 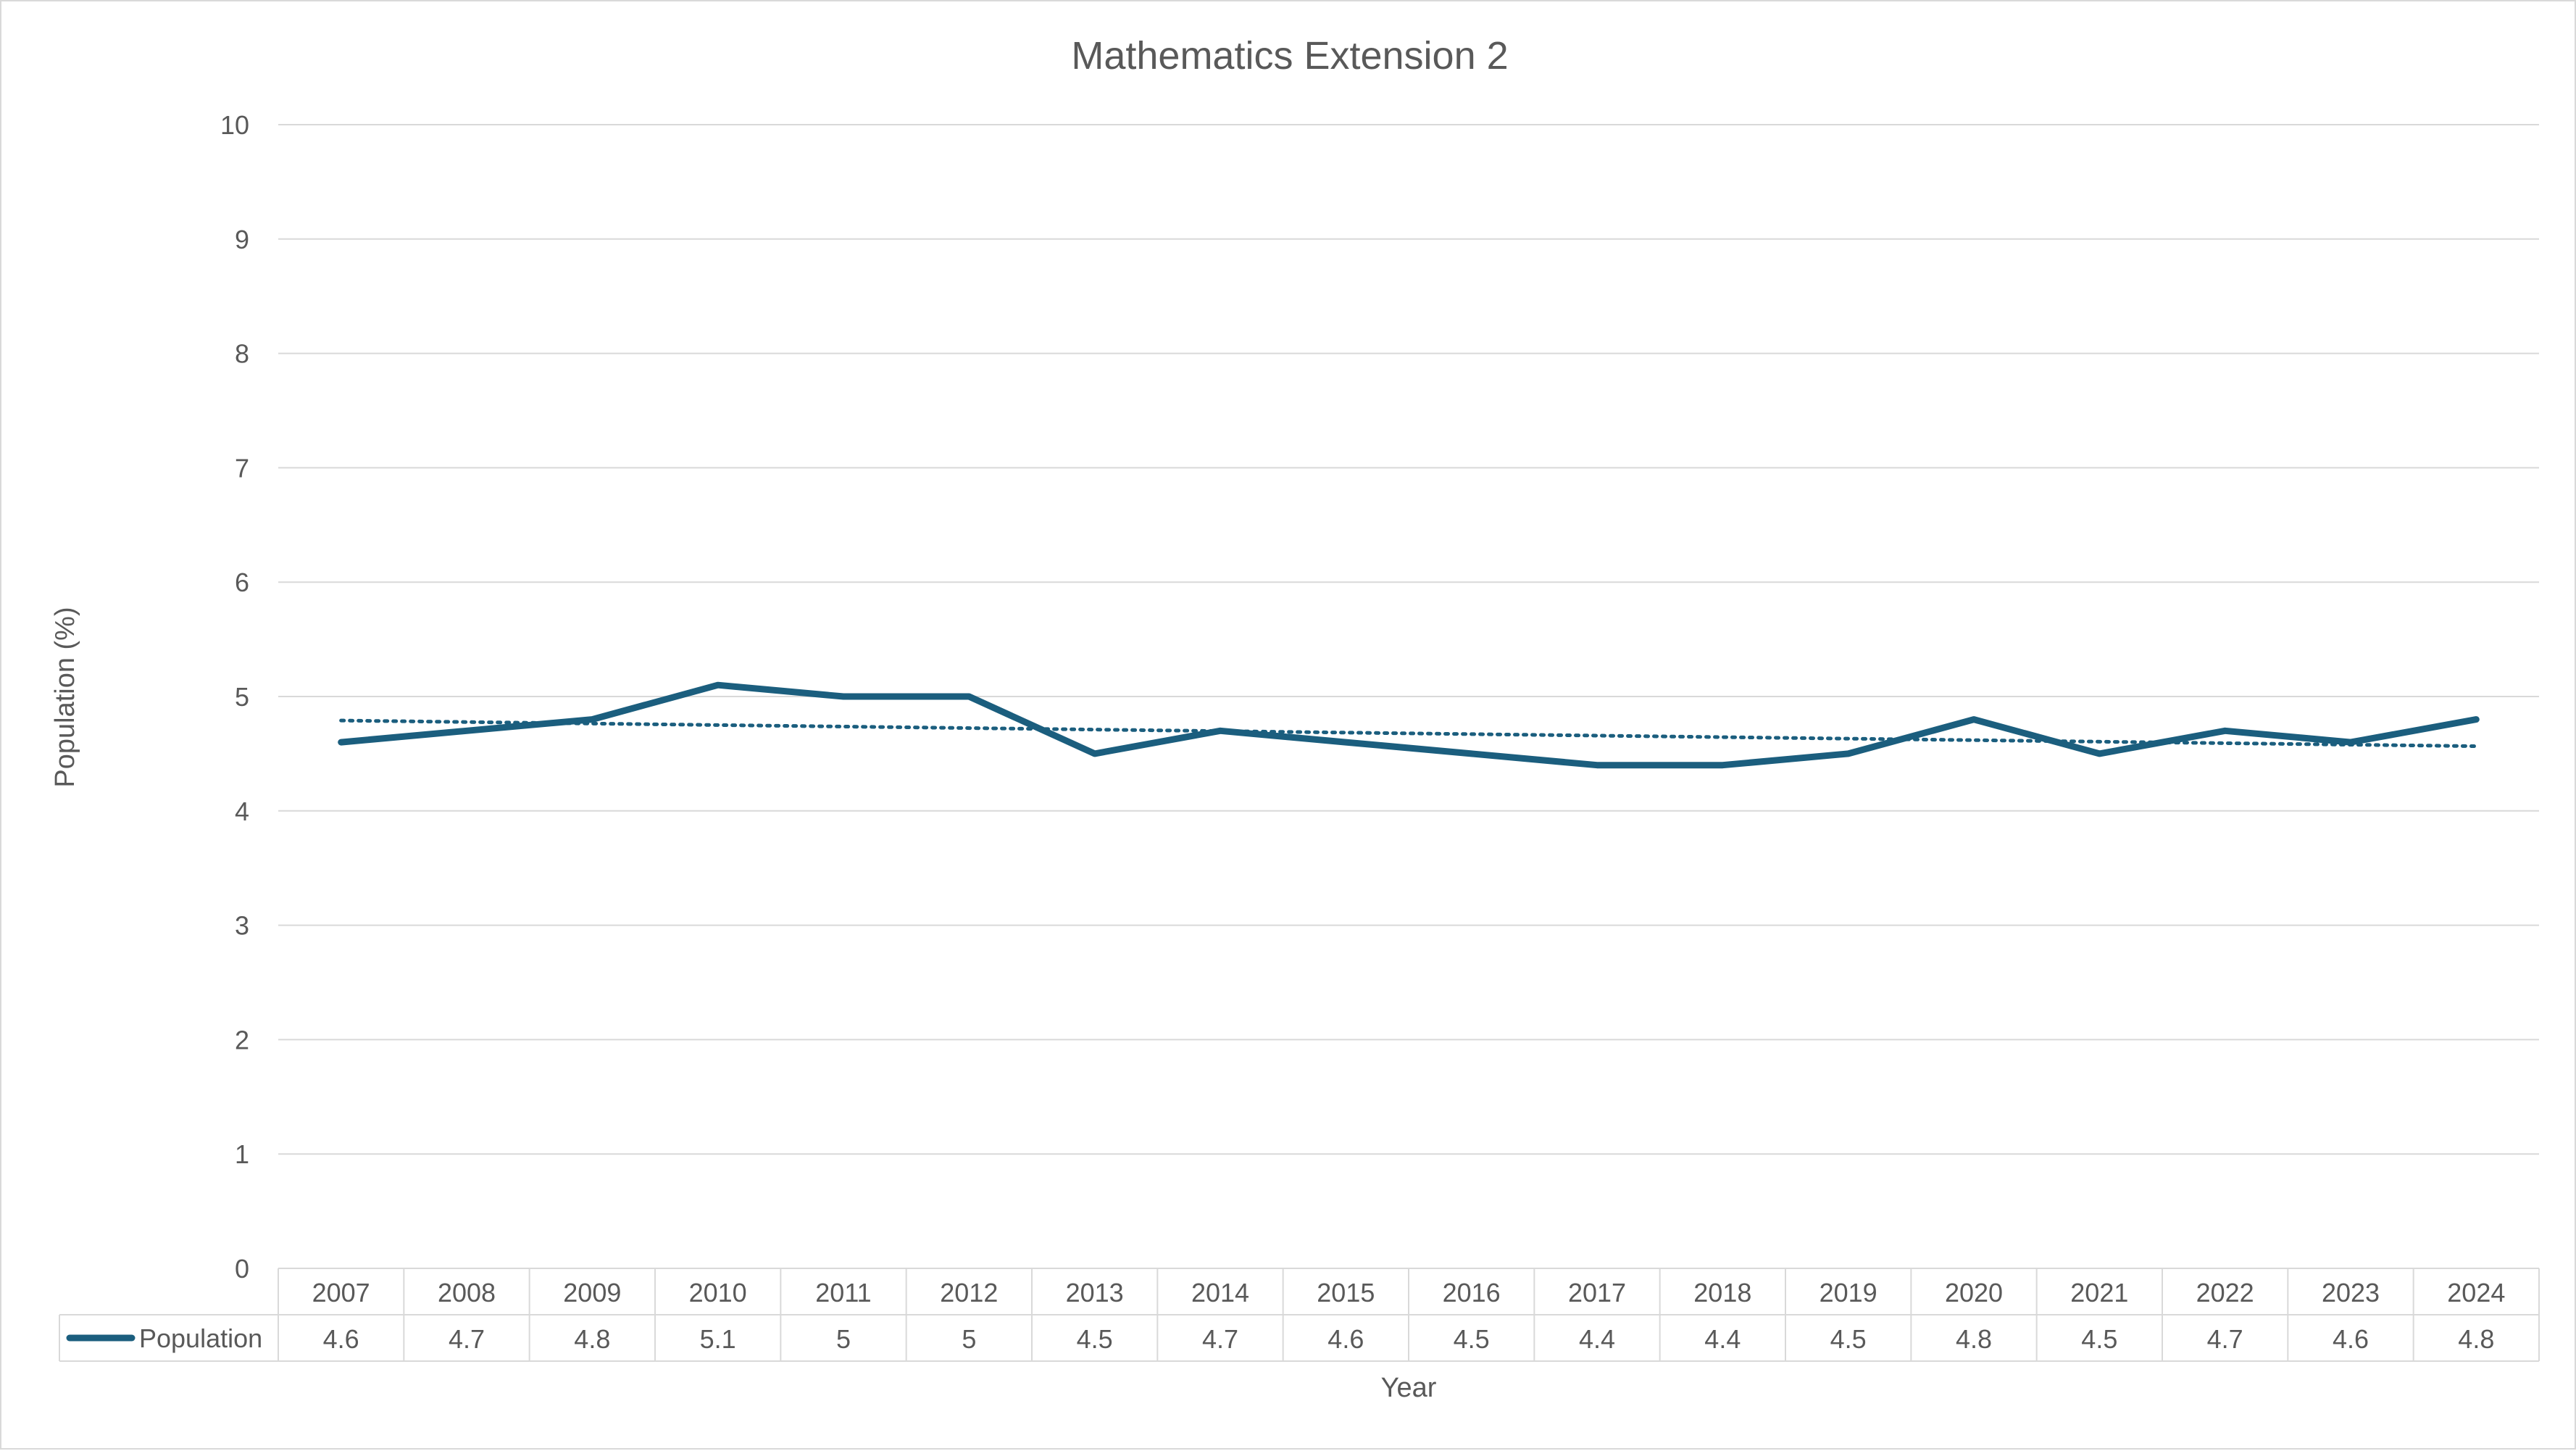 What do you see at coordinates (1722, 1292) in the screenshot?
I see `x-tick-label: 2018` at bounding box center [1722, 1292].